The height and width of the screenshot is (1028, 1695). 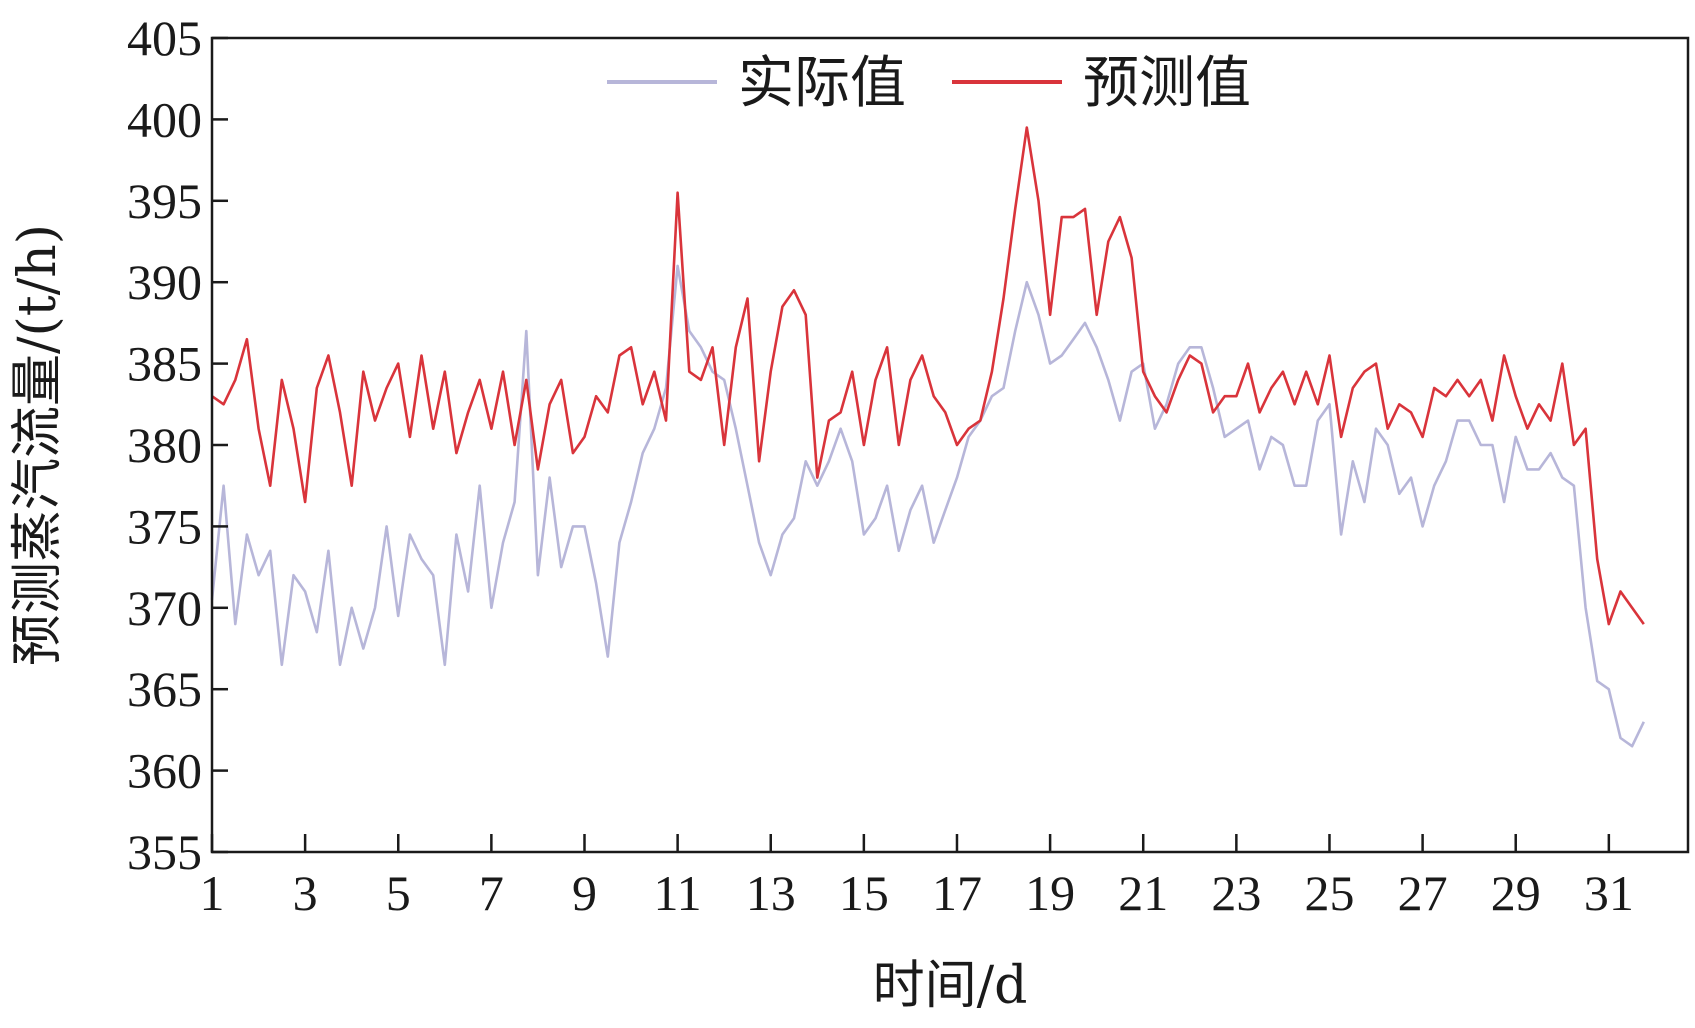 What do you see at coordinates (491, 893) in the screenshot?
I see `x-tick-label: 7` at bounding box center [491, 893].